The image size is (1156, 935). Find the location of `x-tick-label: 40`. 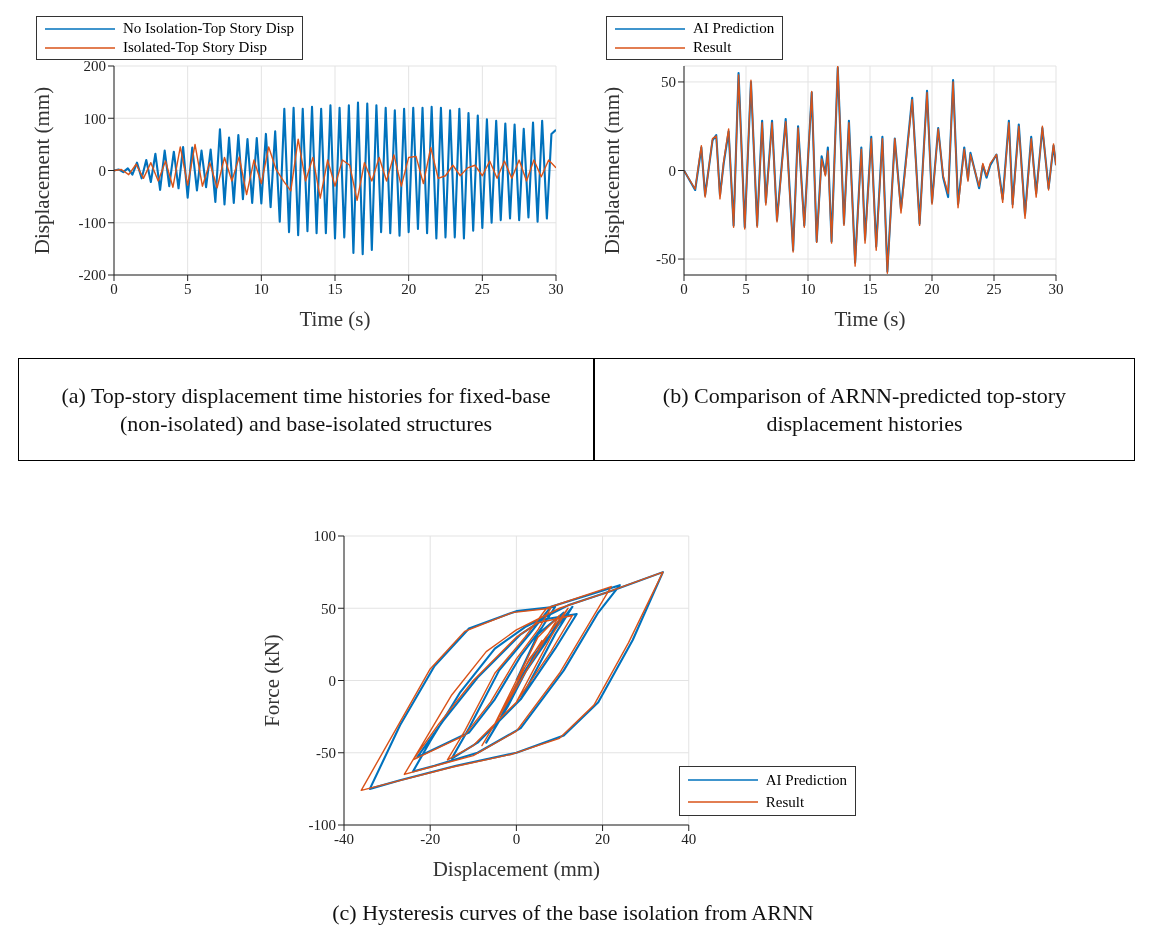

x-tick-label: 40 is located at coordinates (689, 838).